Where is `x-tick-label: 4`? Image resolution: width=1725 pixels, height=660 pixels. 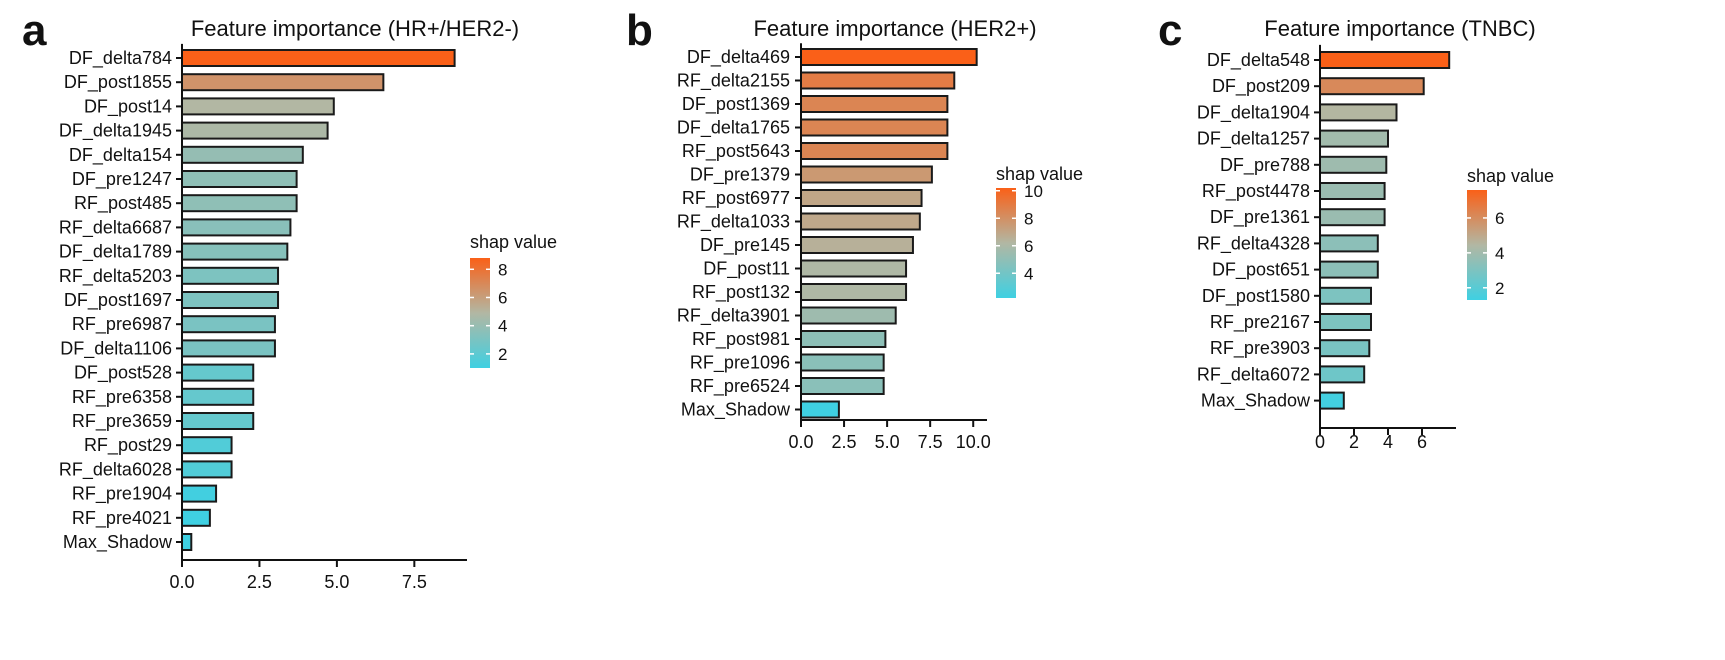 x-tick-label: 4 is located at coordinates (1388, 442).